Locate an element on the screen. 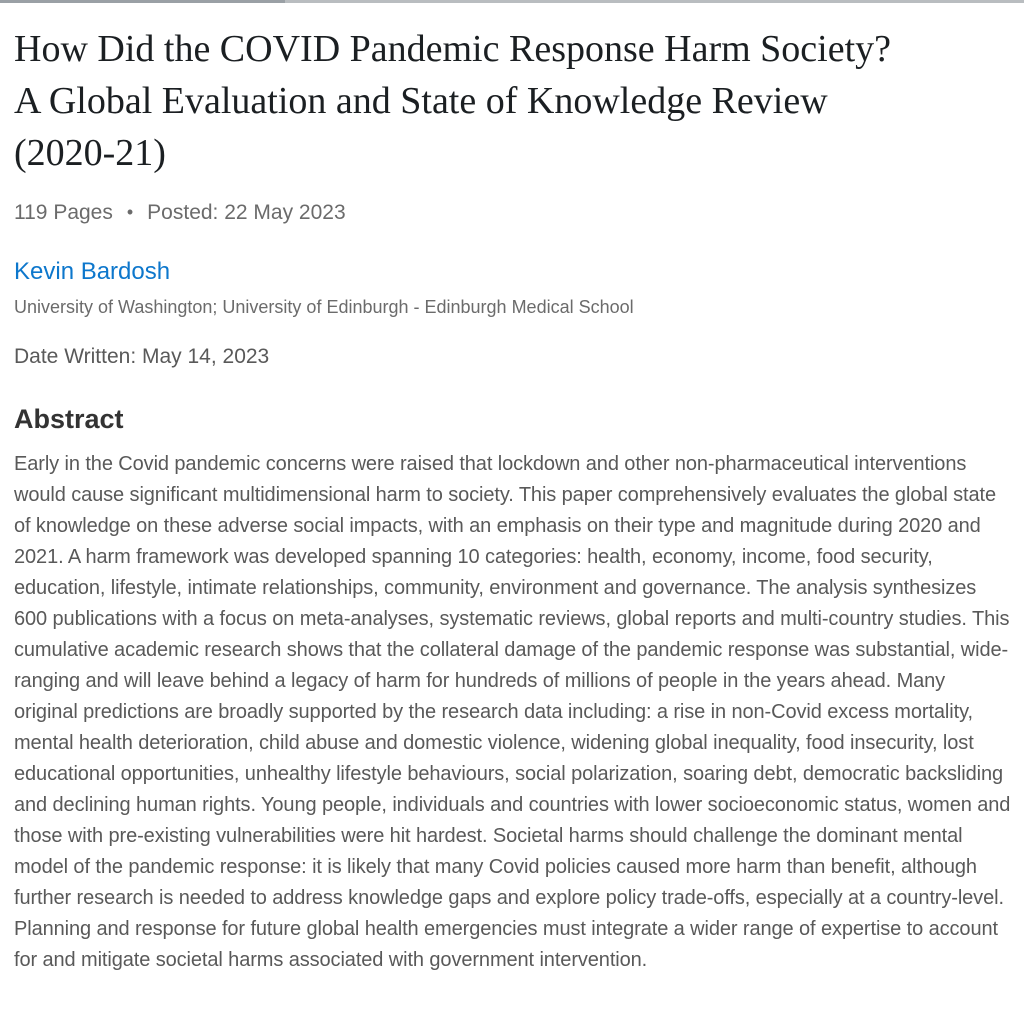 Image resolution: width=1024 pixels, height=1024 pixels. top-border-bar is located at coordinates (512, 1).